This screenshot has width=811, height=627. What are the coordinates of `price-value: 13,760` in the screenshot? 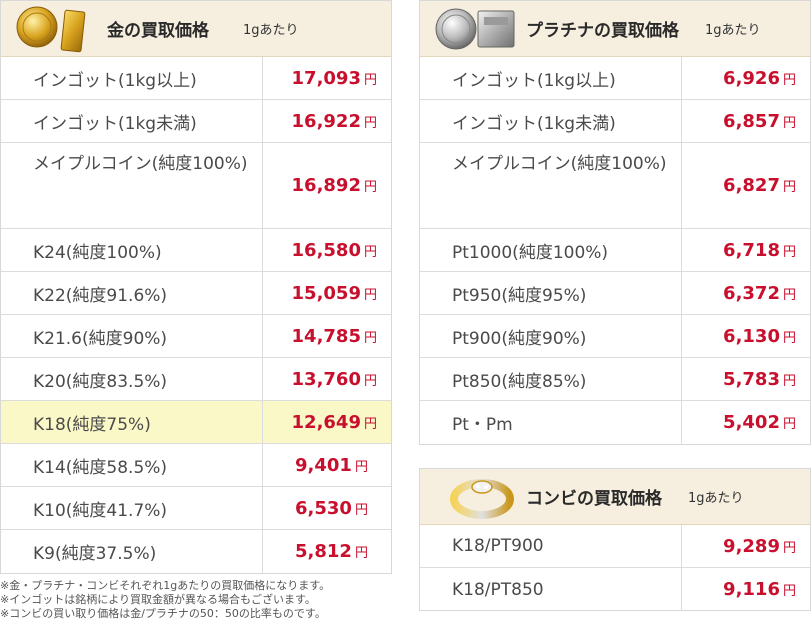 It's located at (326, 379).